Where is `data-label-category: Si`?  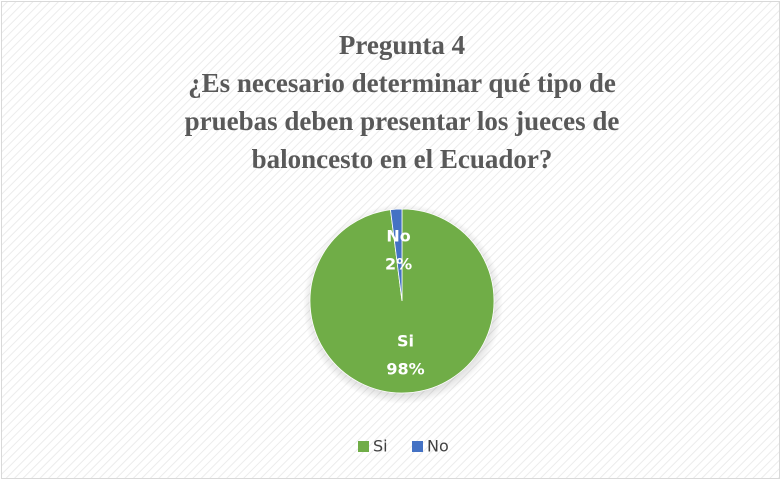 data-label-category: Si is located at coordinates (405, 341).